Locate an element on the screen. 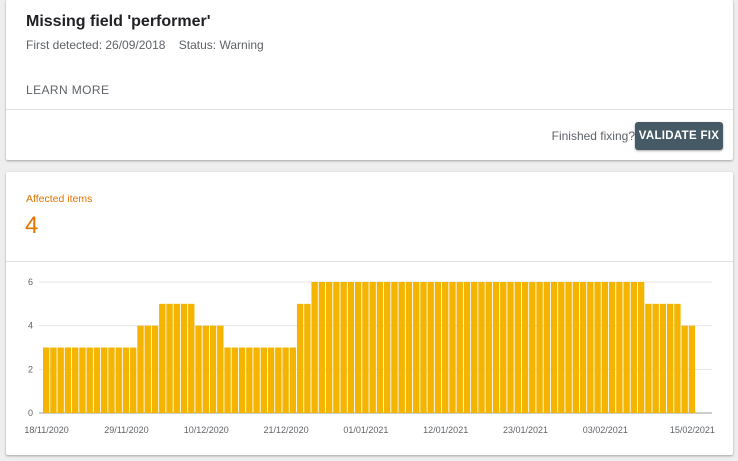 This screenshot has height=461, width=738. finished-fixing-label: Finished fixing? is located at coordinates (593, 136).